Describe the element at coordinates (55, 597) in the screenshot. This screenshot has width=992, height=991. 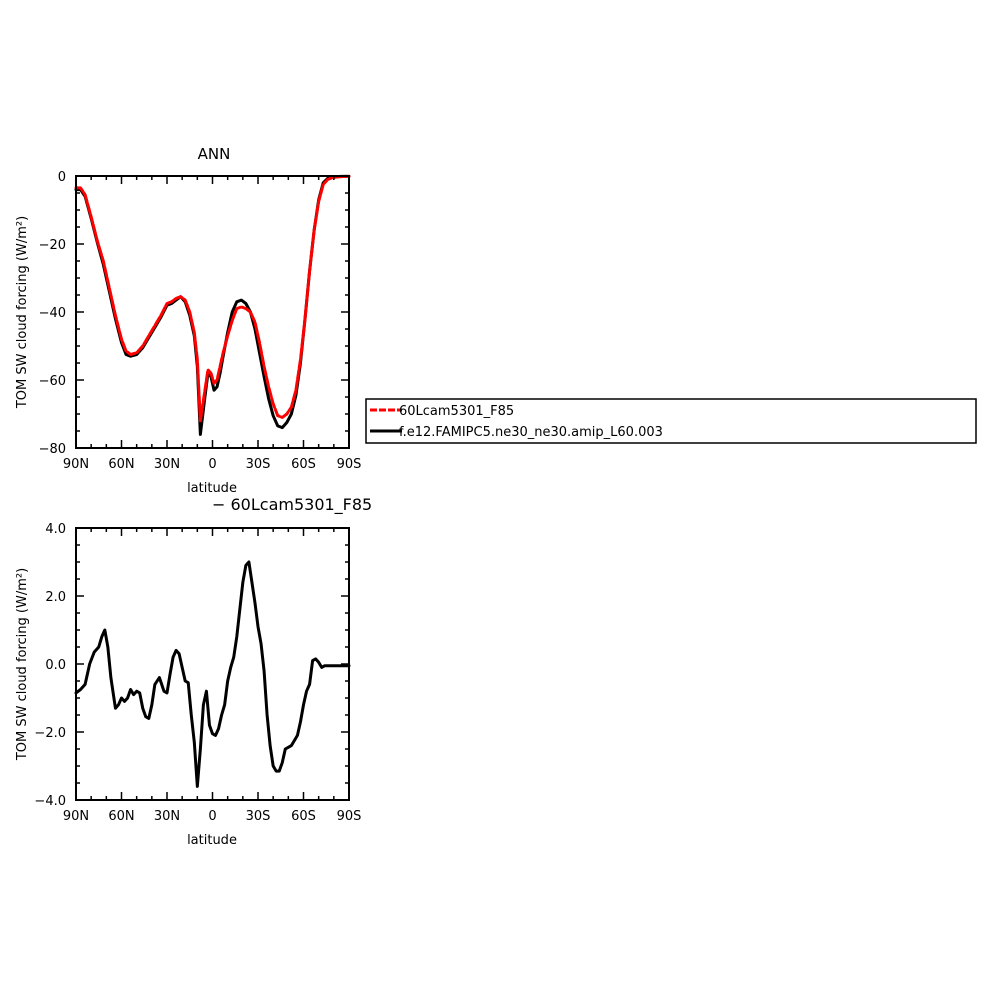
I see `y-tick-label: 2.0` at that location.